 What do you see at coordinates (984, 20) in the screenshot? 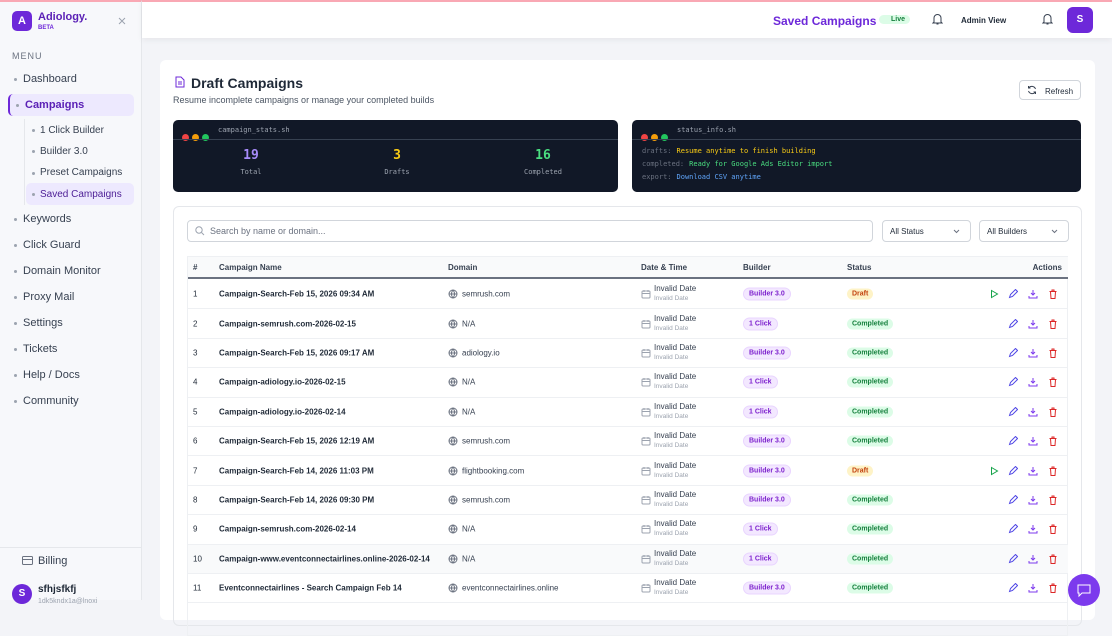
I see `admin-view: Admin View` at bounding box center [984, 20].